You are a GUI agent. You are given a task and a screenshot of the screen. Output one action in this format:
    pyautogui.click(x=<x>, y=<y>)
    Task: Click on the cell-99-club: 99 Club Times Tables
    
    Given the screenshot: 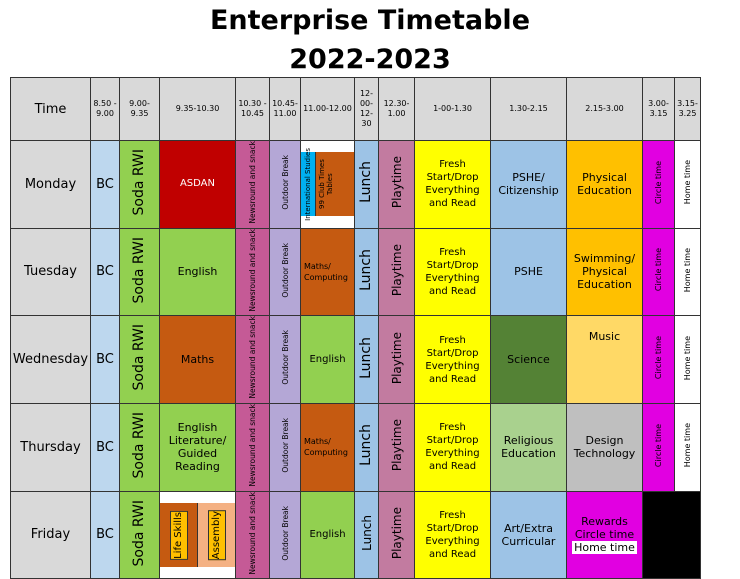 What is the action you would take?
    pyautogui.click(x=335, y=184)
    